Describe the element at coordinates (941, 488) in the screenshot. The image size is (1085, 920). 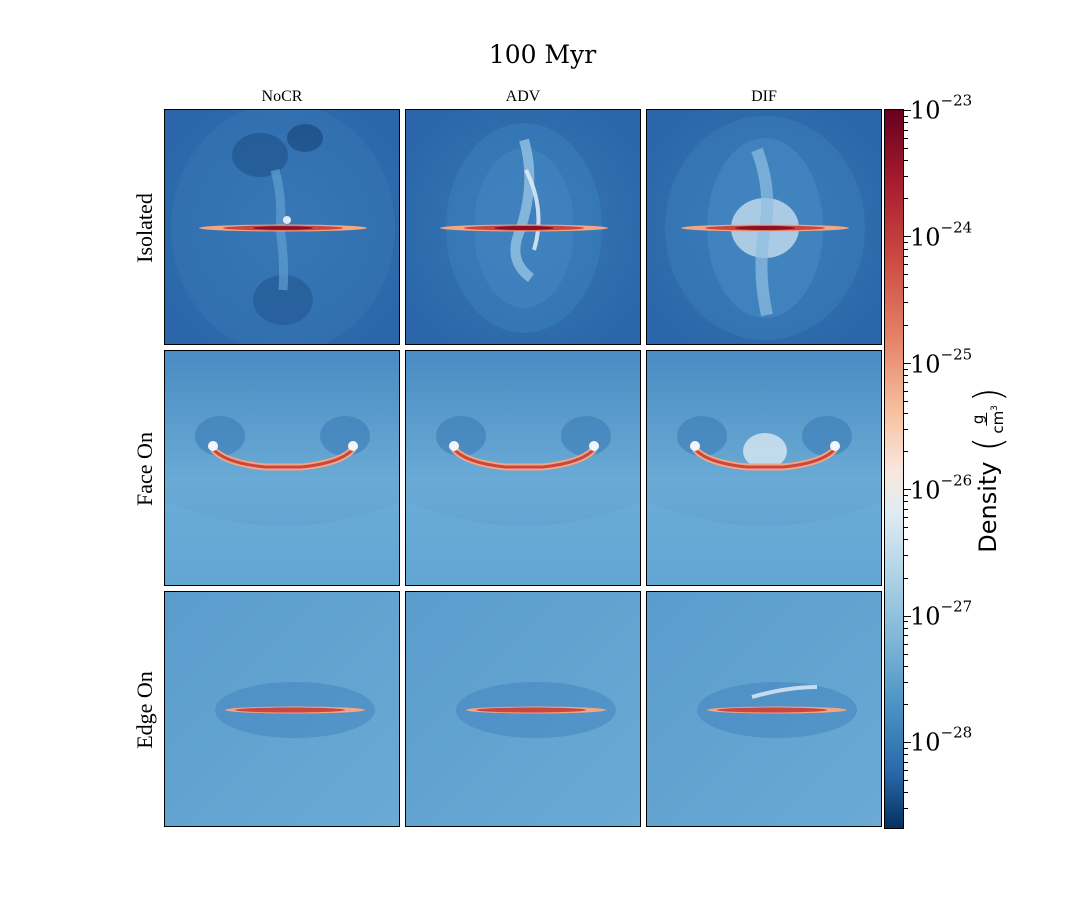
I see `colorbar-tick-label: 10−26` at that location.